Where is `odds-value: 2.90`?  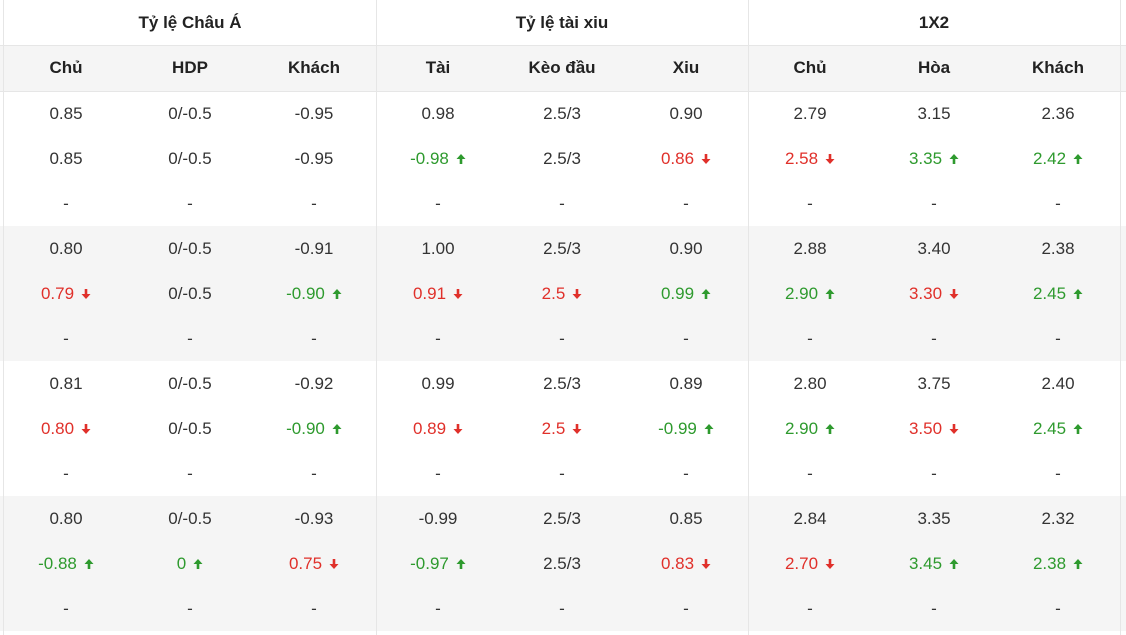 odds-value: 2.90 is located at coordinates (801, 428).